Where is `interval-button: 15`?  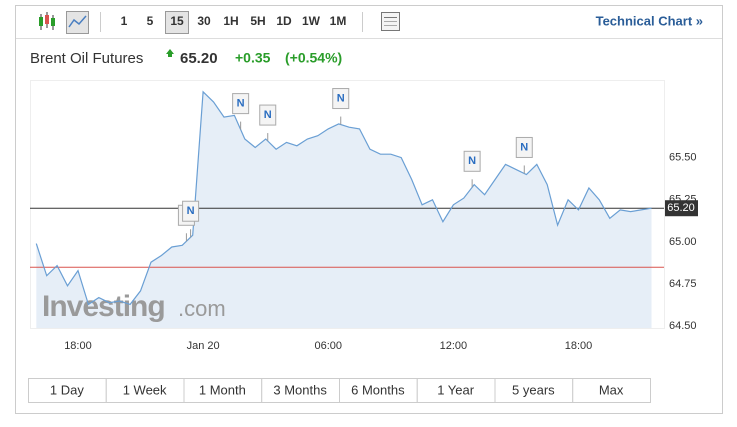 interval-button: 15 is located at coordinates (177, 21).